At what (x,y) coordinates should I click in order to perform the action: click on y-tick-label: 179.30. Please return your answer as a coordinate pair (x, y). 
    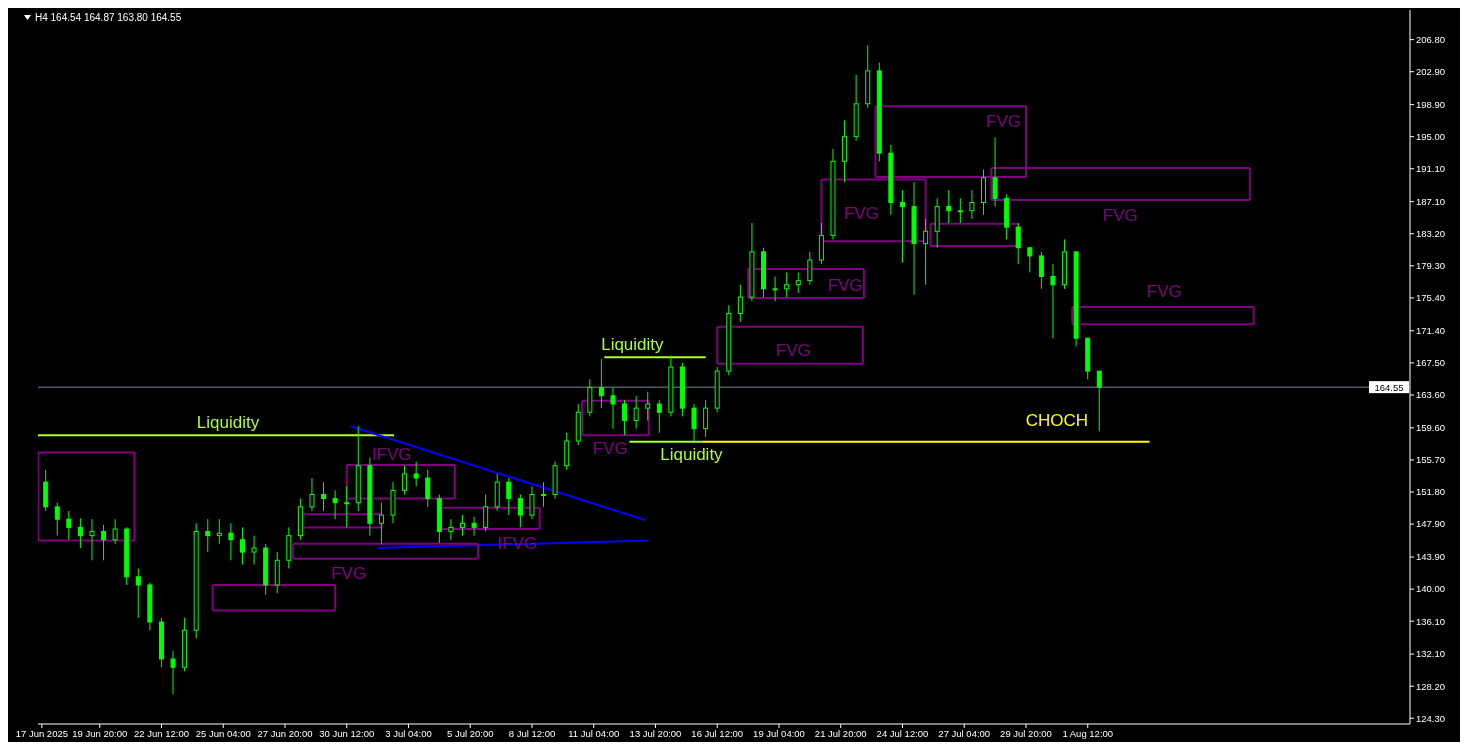
    Looking at the image, I should click on (1431, 266).